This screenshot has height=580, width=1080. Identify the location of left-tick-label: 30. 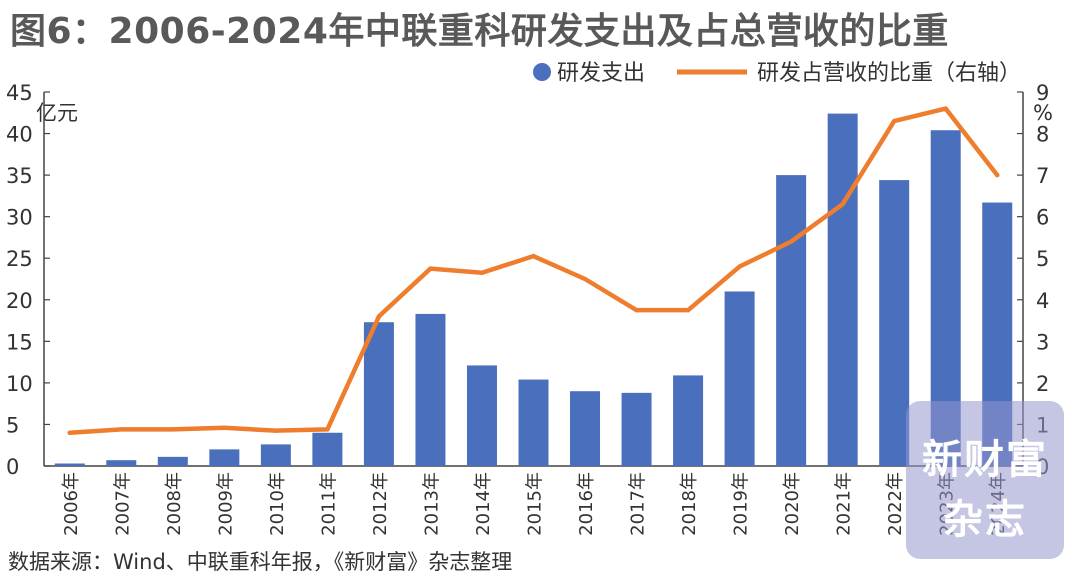
(19, 218).